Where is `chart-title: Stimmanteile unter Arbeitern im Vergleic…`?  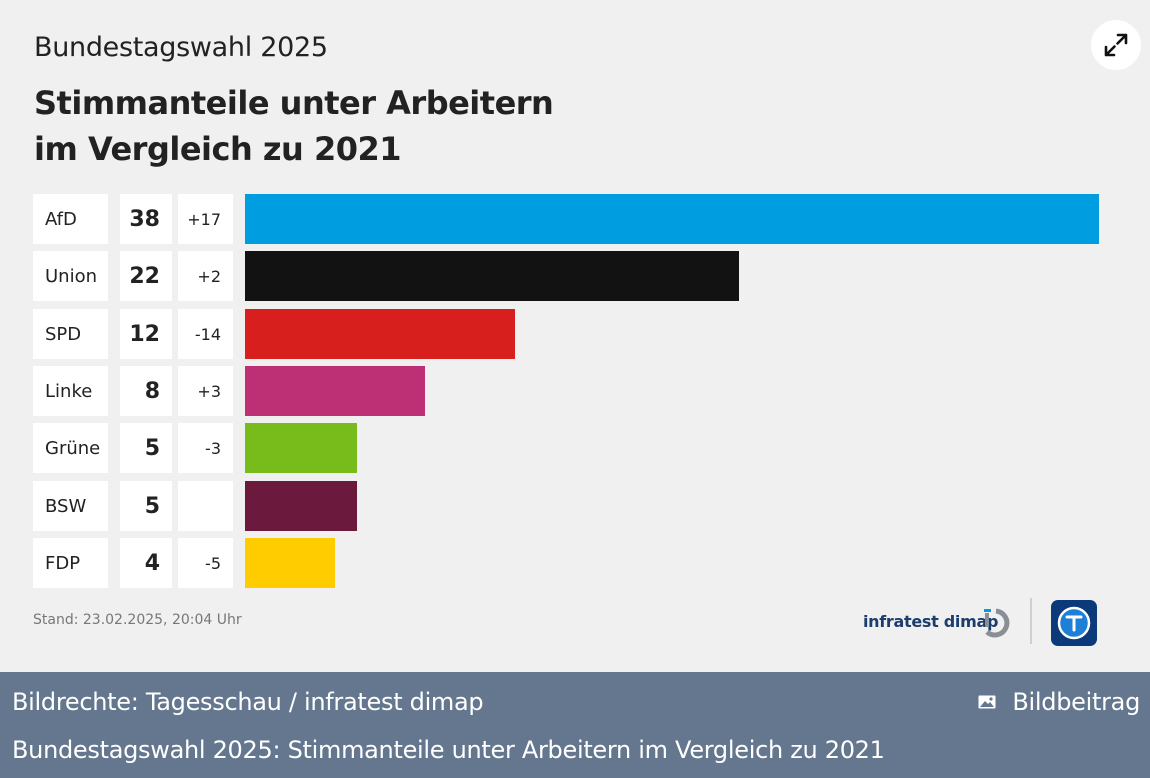 chart-title: Stimmanteile unter Arbeitern im Vergleic… is located at coordinates (434, 126).